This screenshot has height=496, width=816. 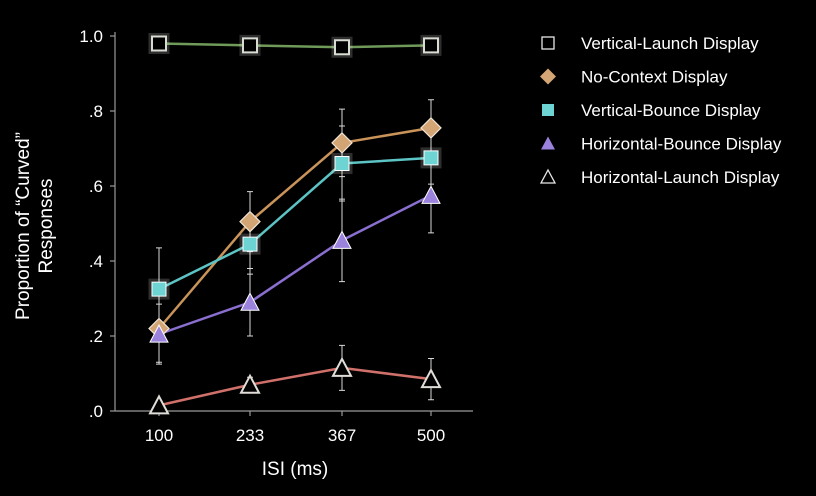 What do you see at coordinates (91, 36) in the screenshot?
I see `y-tick-label: 1.0` at bounding box center [91, 36].